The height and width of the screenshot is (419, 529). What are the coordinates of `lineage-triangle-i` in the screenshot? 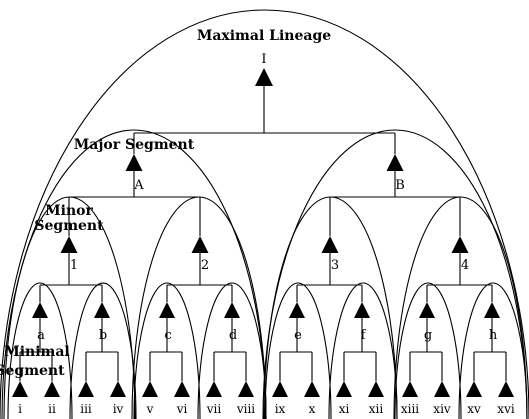 It's located at (20, 389).